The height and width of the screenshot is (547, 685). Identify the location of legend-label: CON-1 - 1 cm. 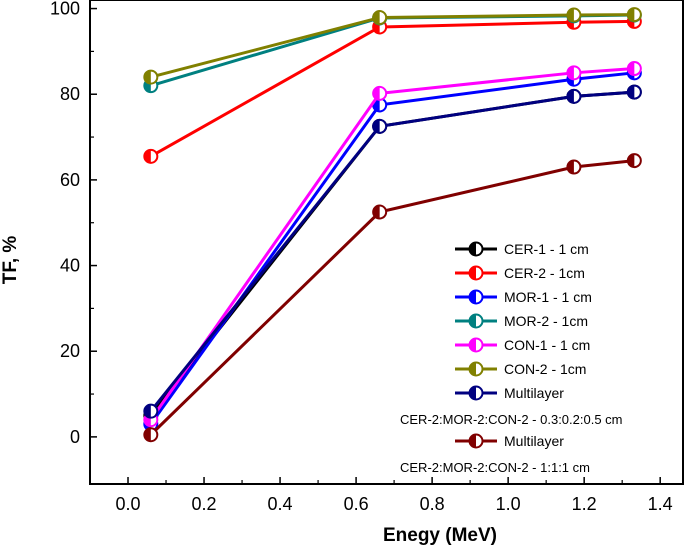
(547, 345).